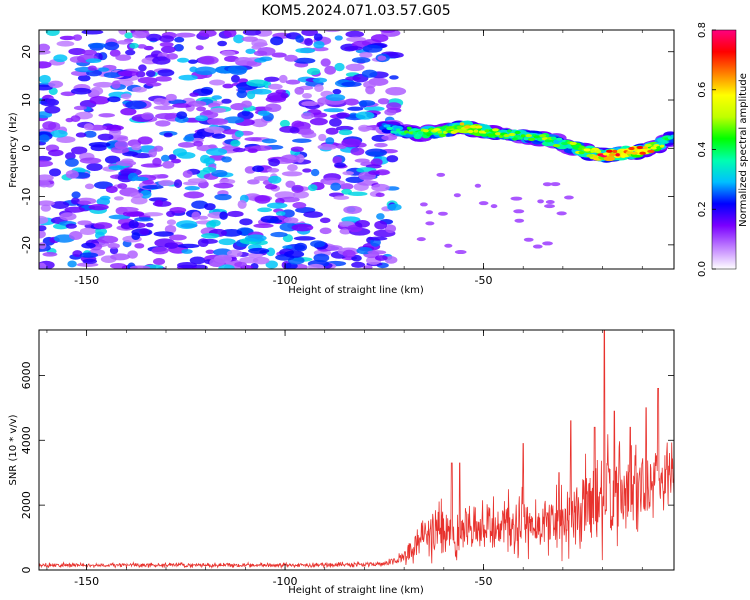  Describe the element at coordinates (355, 11) in the screenshot. I see `chart-title: KOM5.2024.071.03.57.G05` at that location.